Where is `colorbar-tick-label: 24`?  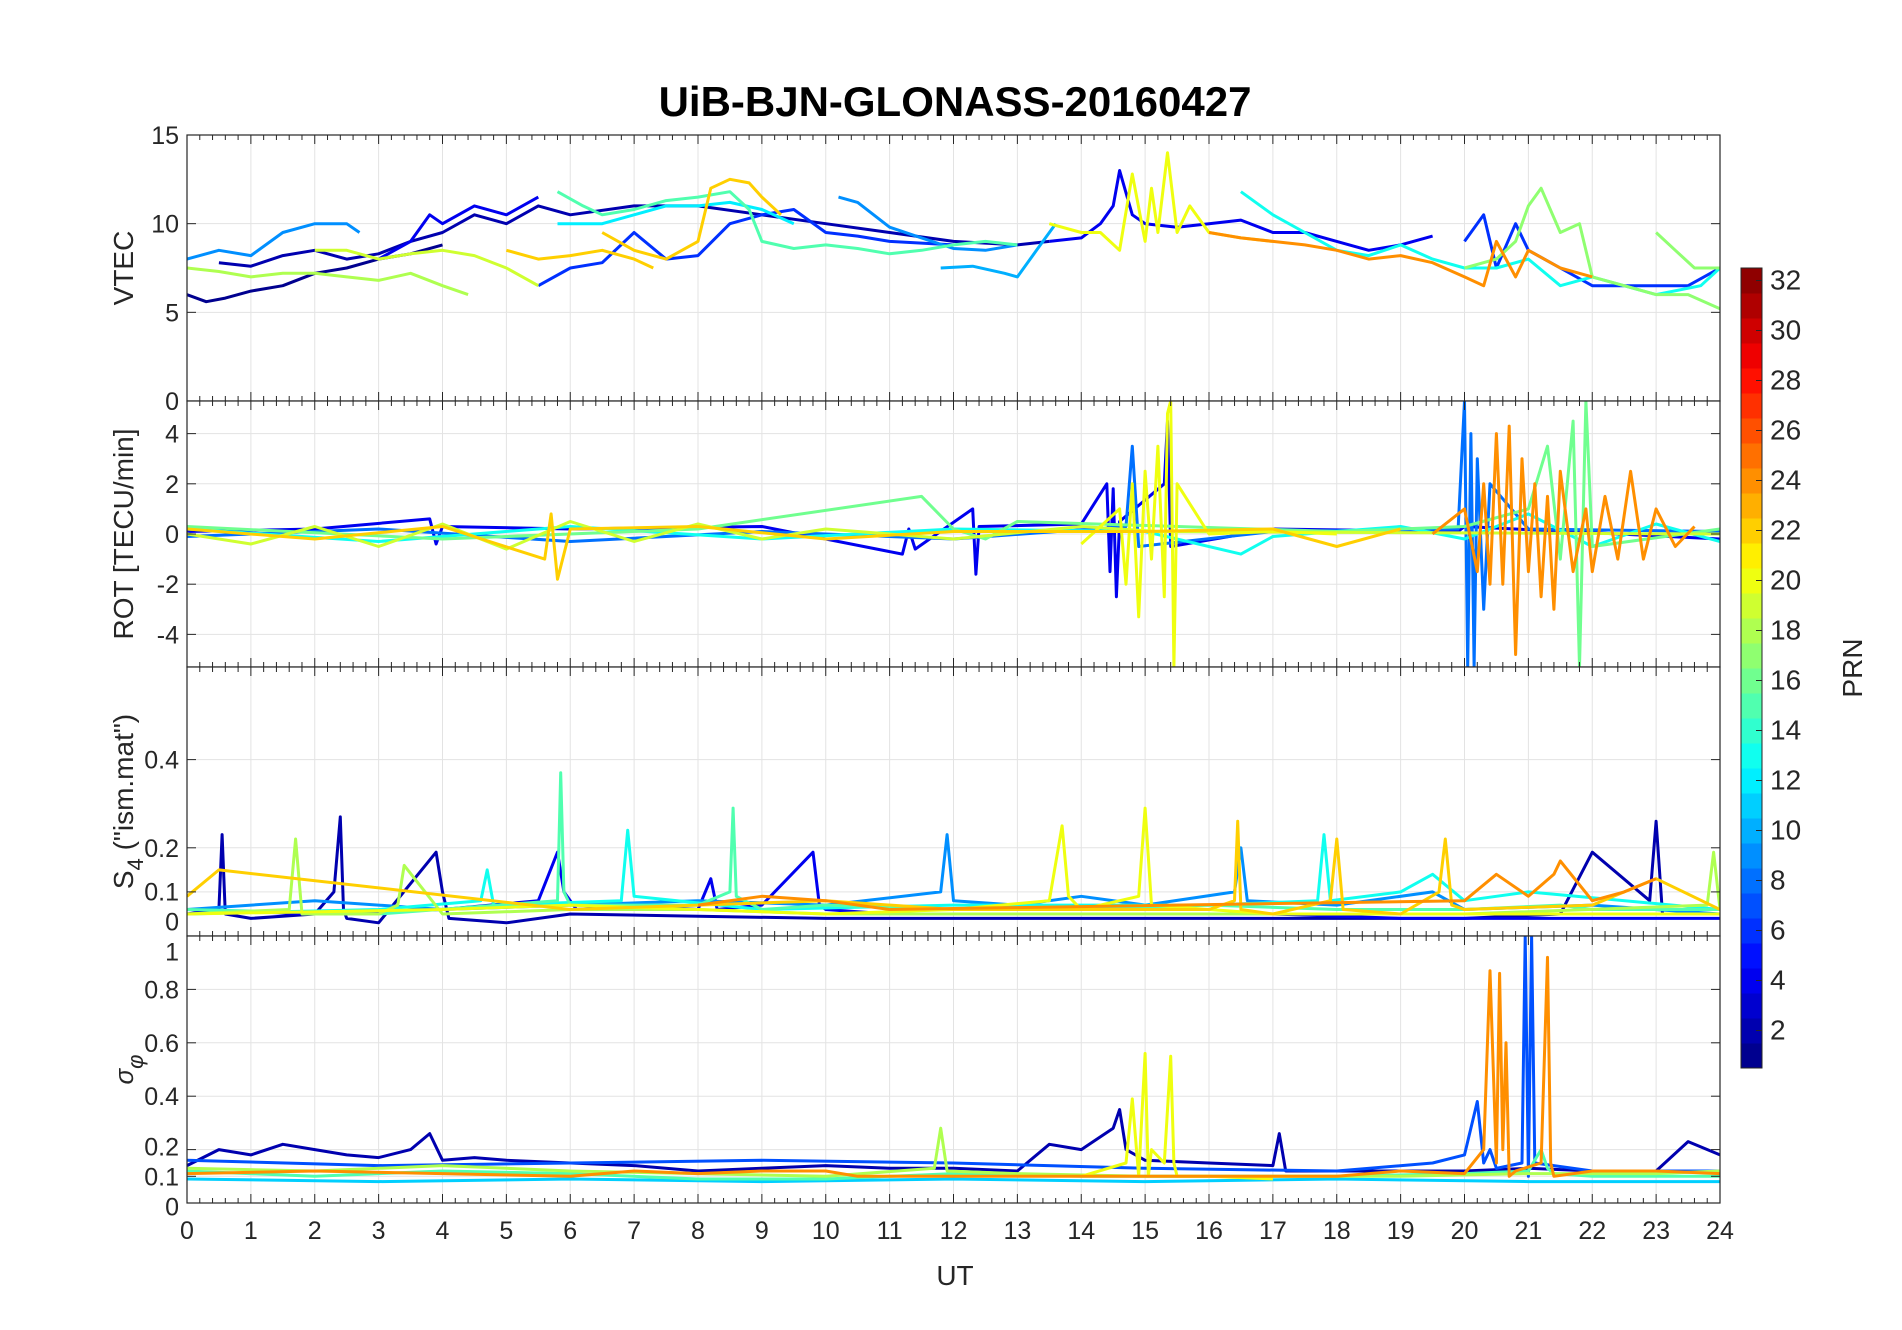 colorbar-tick-label: 24 is located at coordinates (1785, 480).